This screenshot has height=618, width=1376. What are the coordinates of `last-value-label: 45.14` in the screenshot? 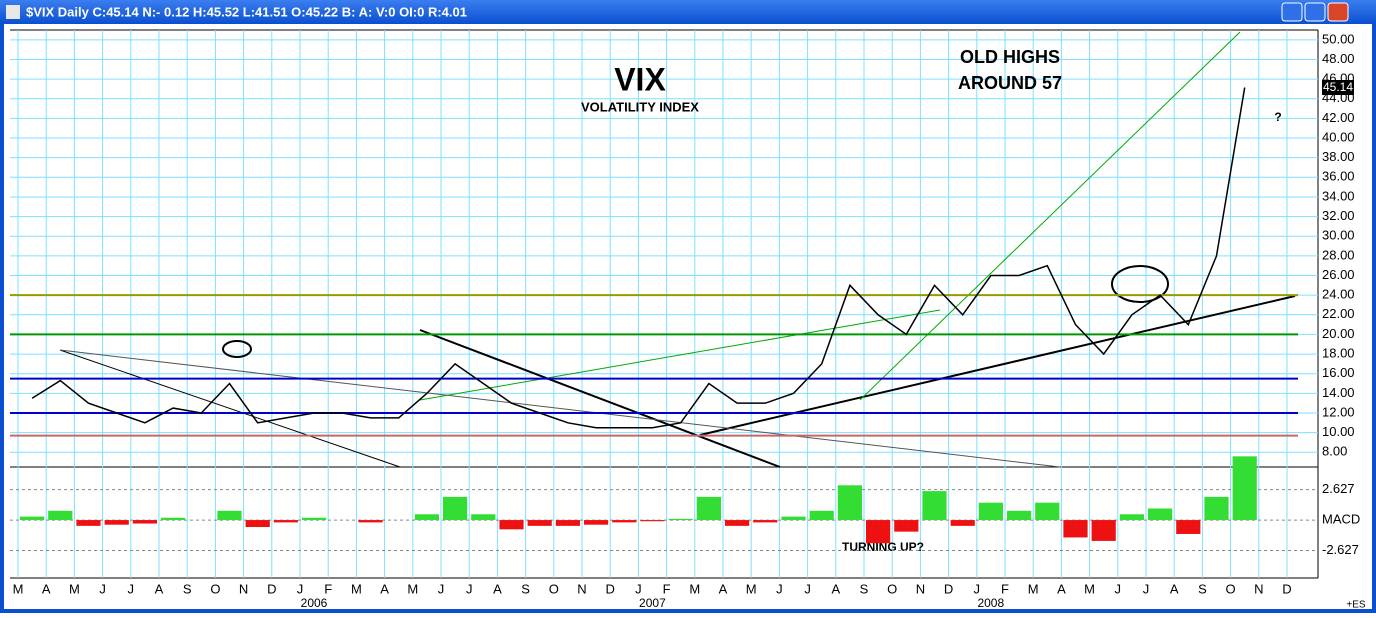 It's located at (1338, 87).